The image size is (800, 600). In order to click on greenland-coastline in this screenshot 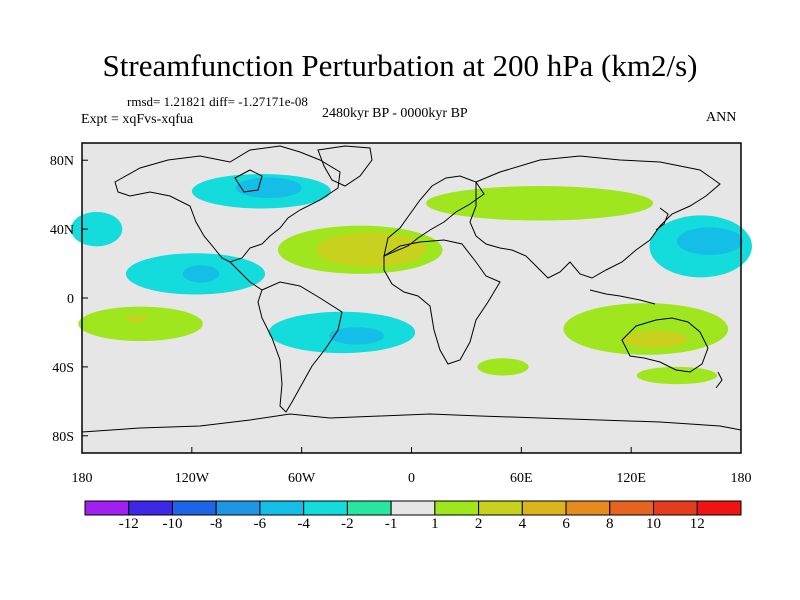, I will do `click(345, 166)`.